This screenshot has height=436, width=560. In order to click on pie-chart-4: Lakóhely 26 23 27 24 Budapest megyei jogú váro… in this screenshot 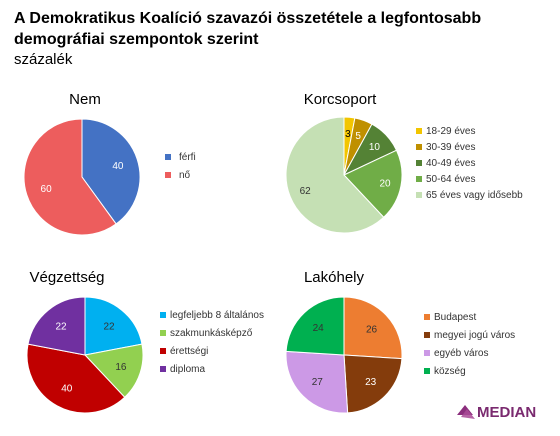, I will do `click(400, 341)`.